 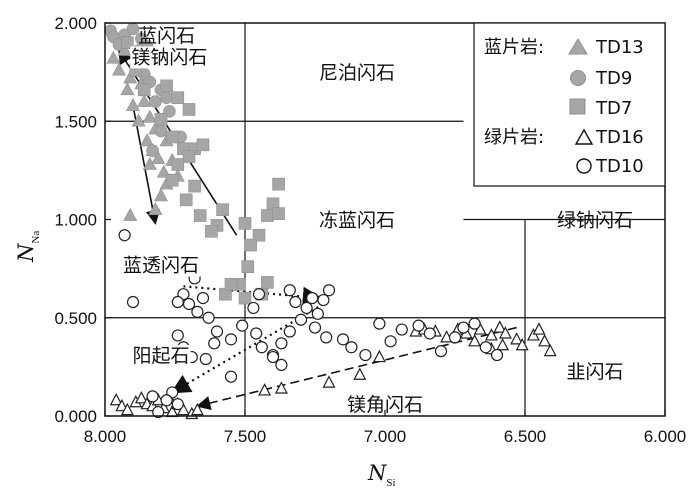 What do you see at coordinates (245, 436) in the screenshot?
I see `x-tick-label-1: 7.500` at bounding box center [245, 436].